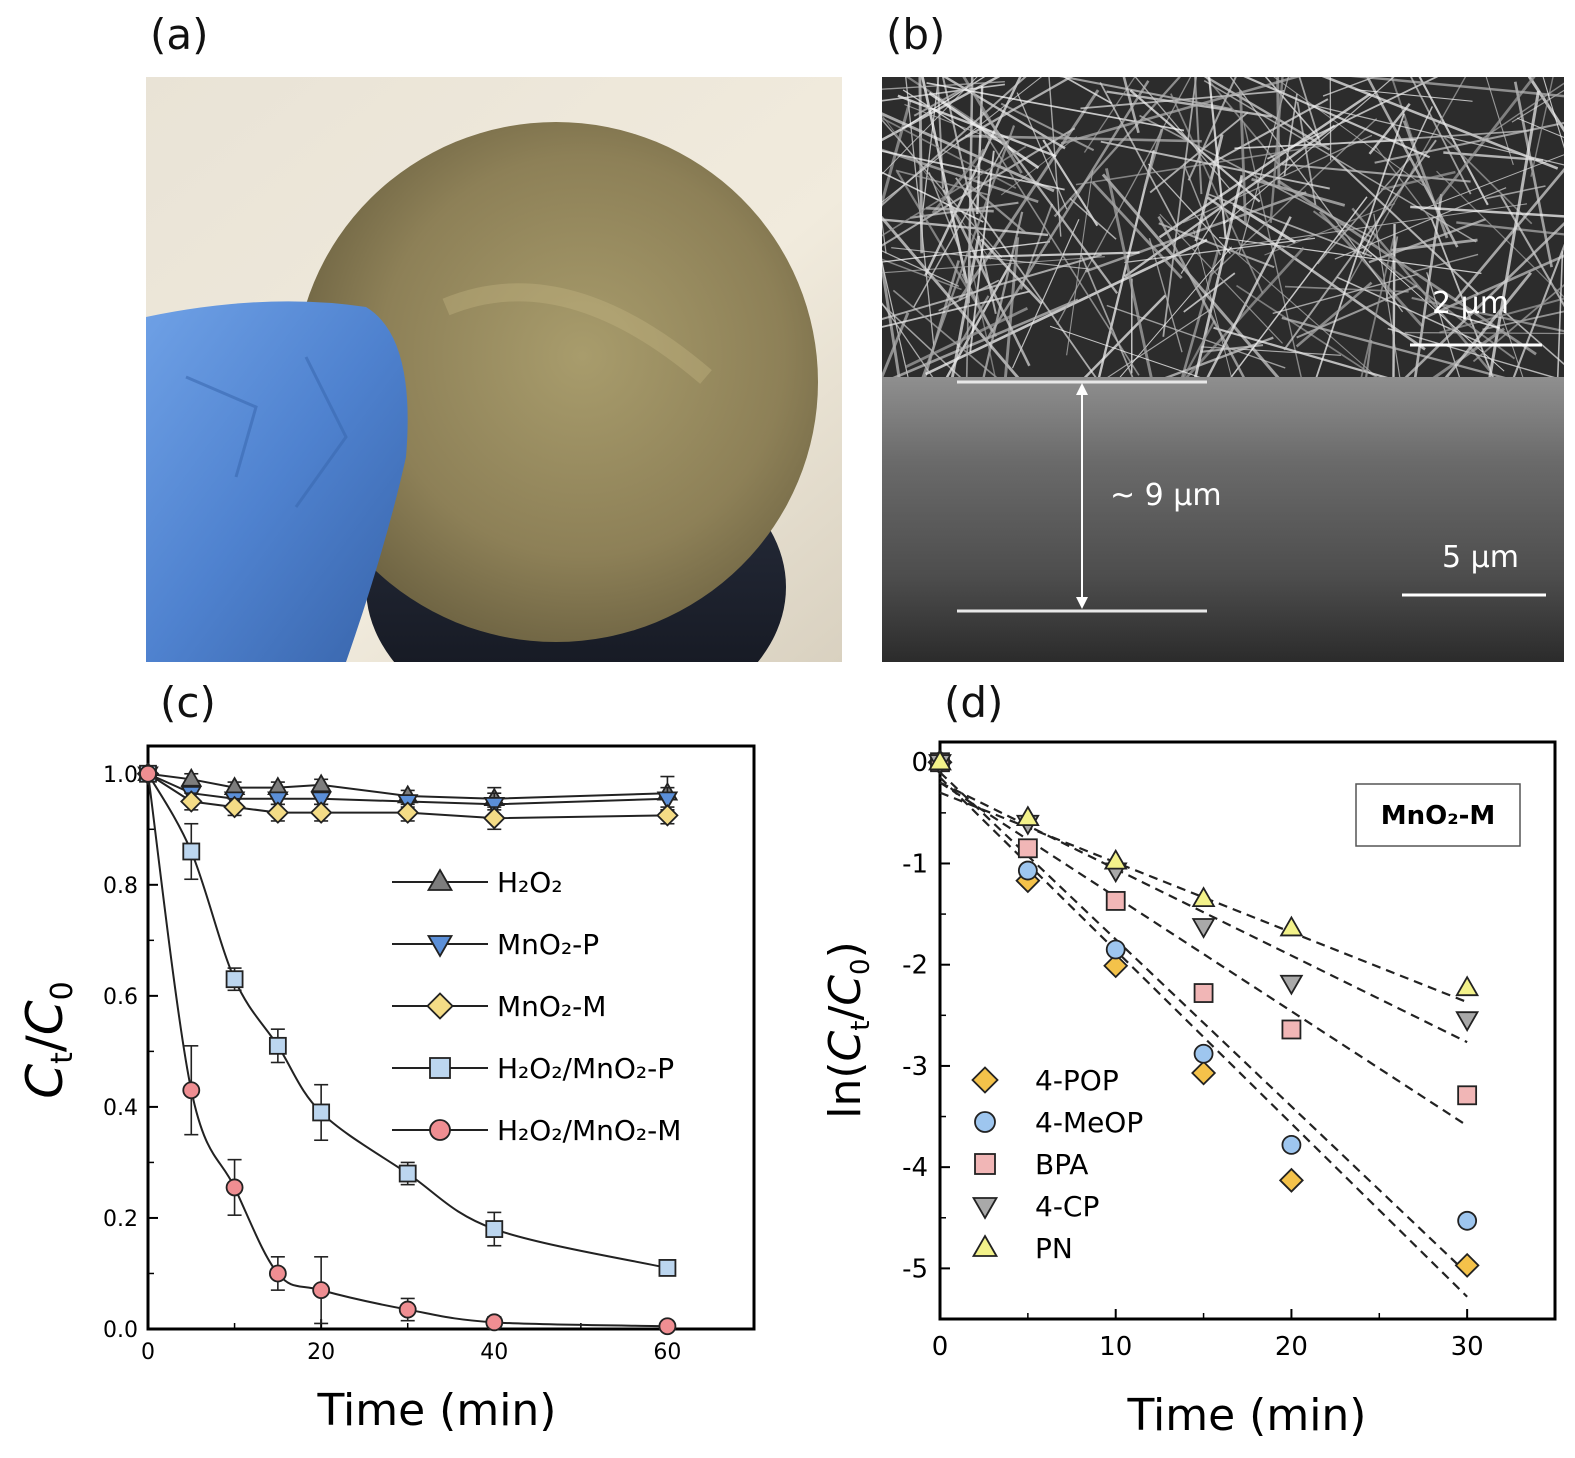 The image size is (1575, 1458). I want to click on series-line, so click(407, 789).